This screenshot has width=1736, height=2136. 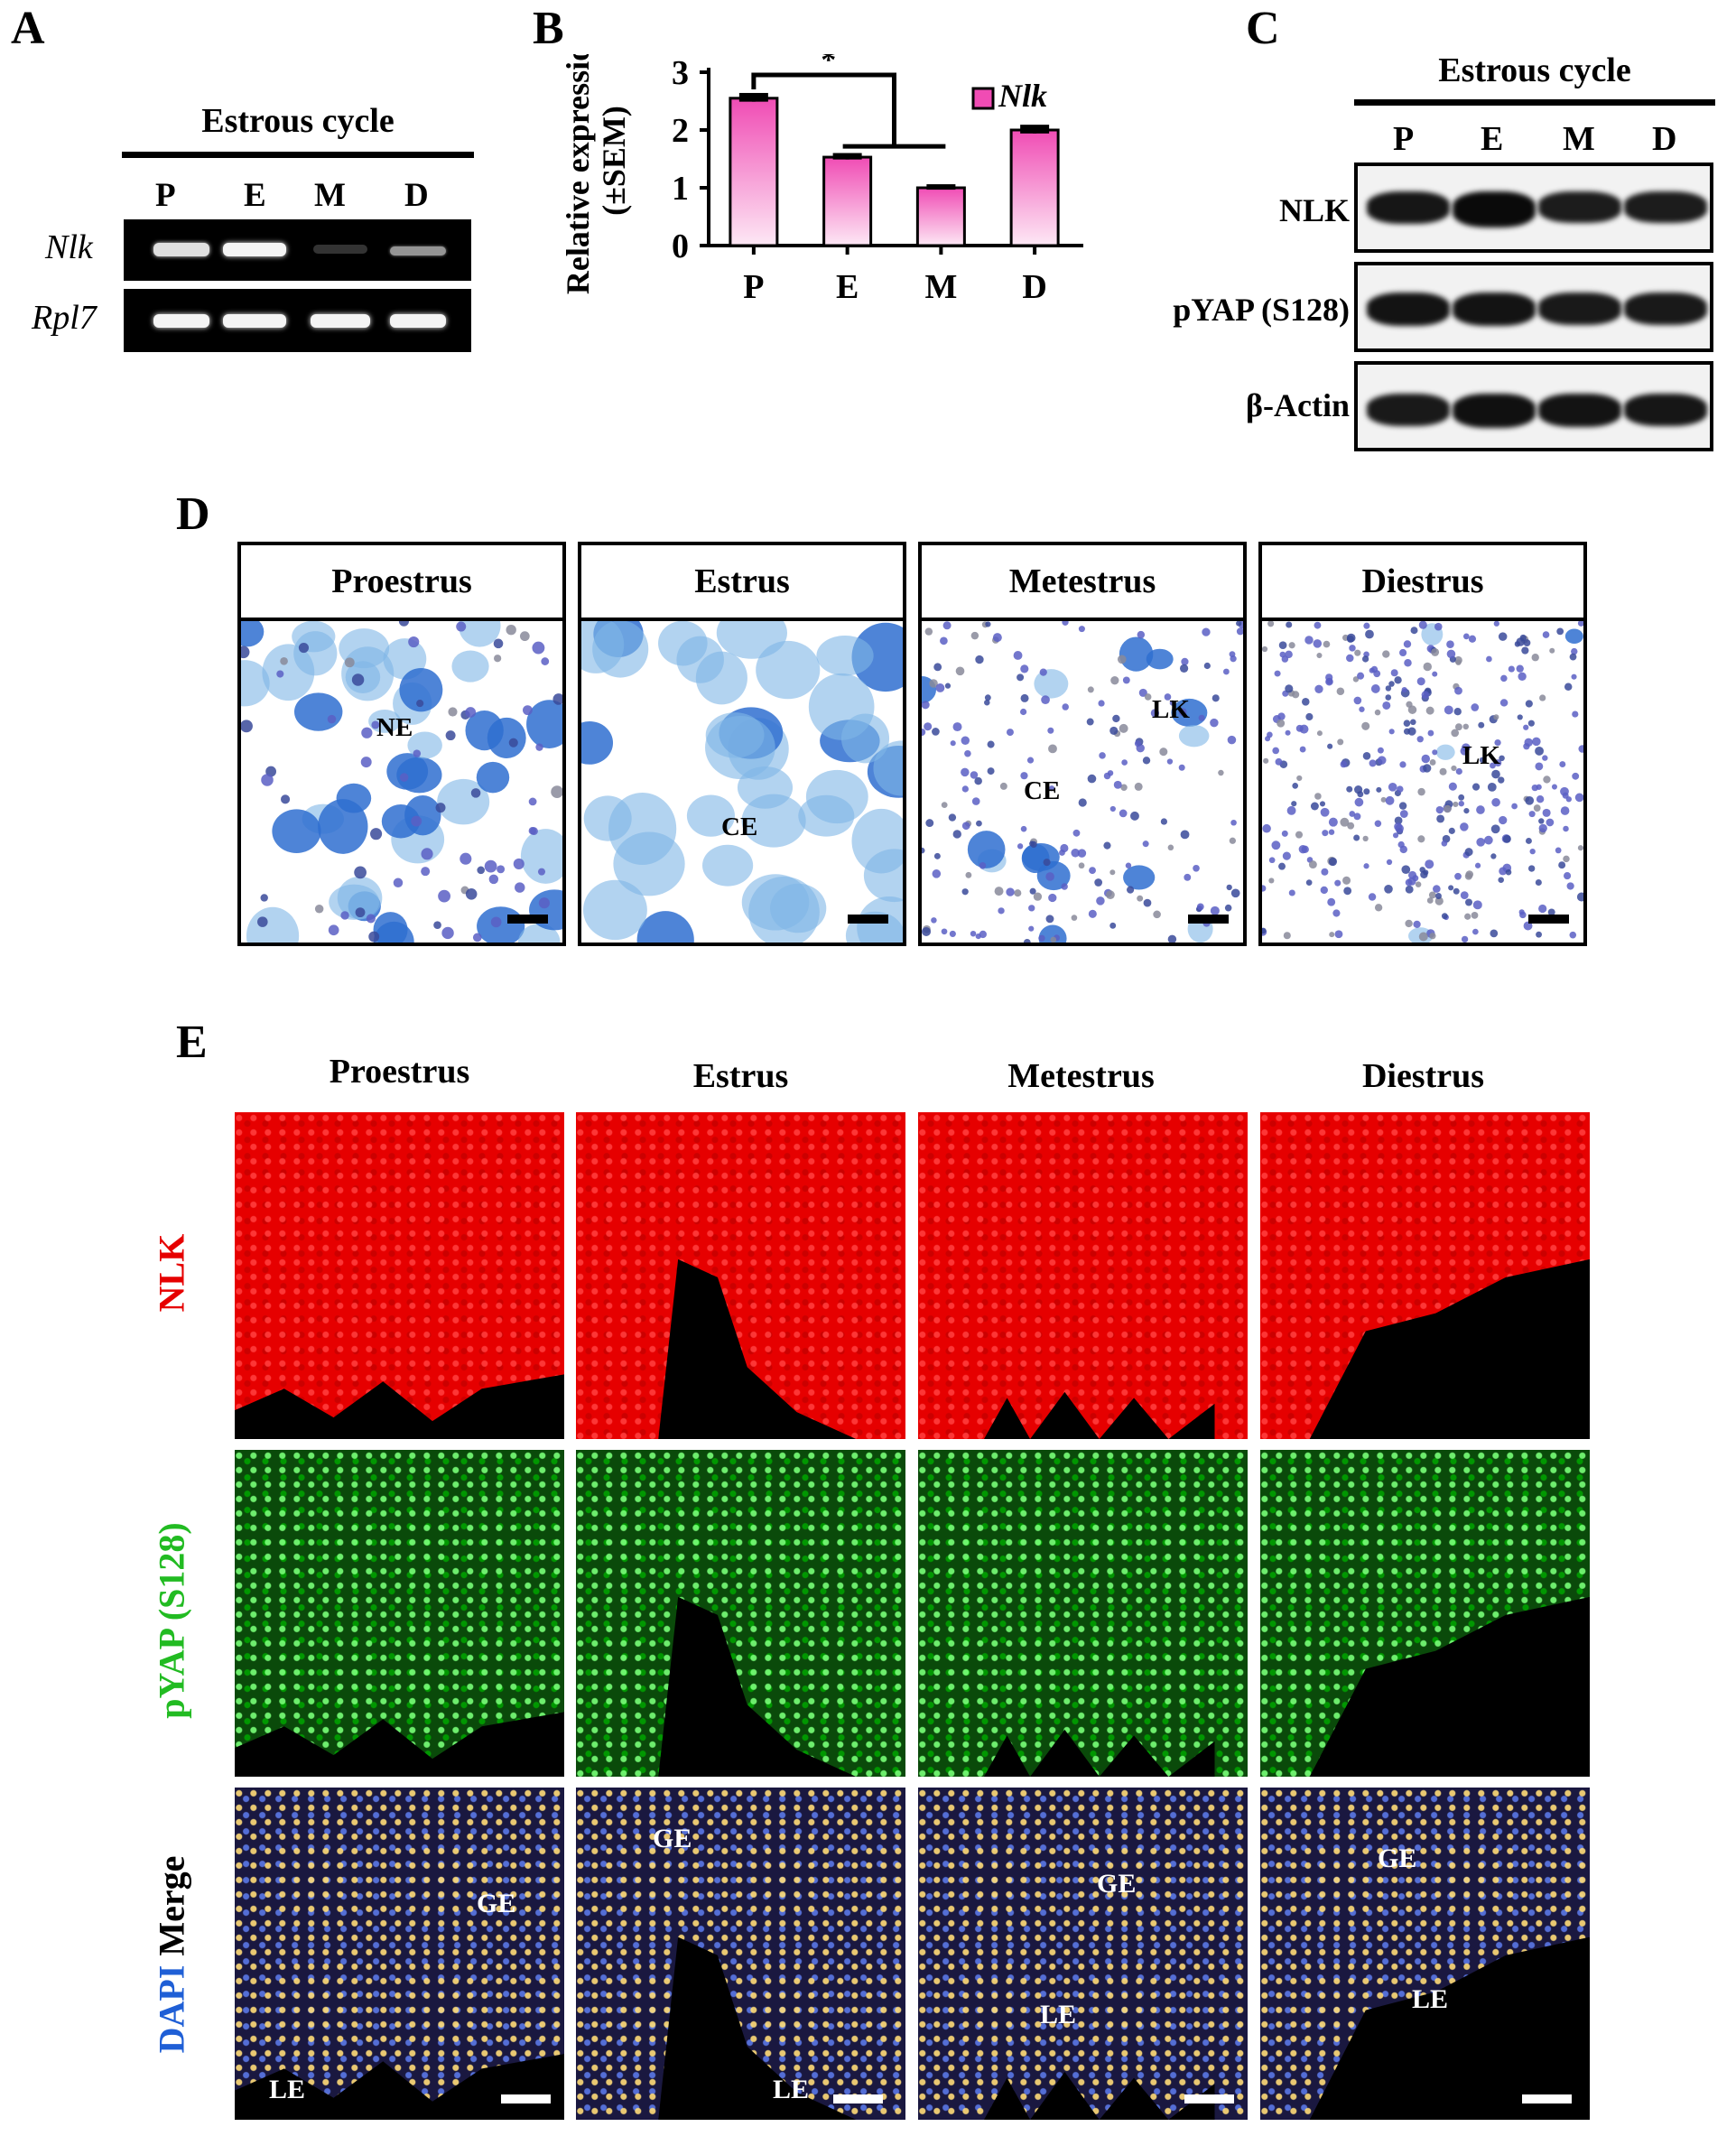 I want to click on cell-label-ne: NE, so click(x=395, y=727).